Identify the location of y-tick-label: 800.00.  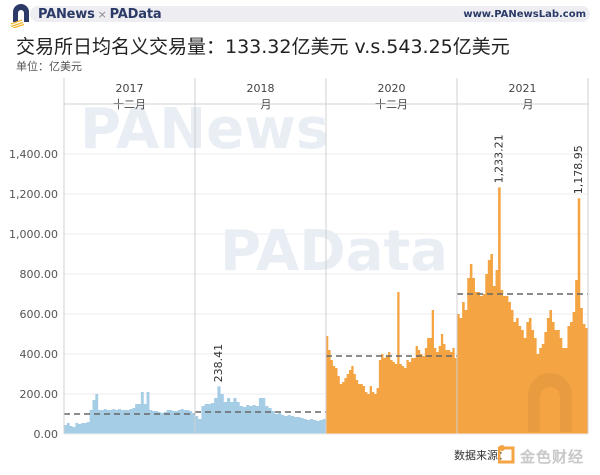
(39, 274).